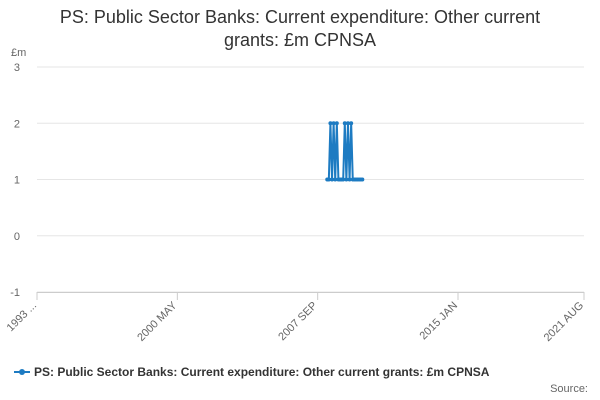 This screenshot has height=400, width=600. Describe the element at coordinates (22, 372) in the screenshot. I see `legend-marker-icon` at that location.